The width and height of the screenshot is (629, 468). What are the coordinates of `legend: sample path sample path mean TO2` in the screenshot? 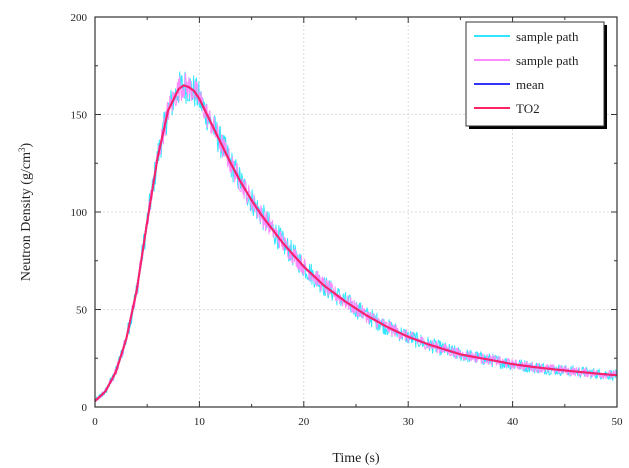 It's located at (536, 75).